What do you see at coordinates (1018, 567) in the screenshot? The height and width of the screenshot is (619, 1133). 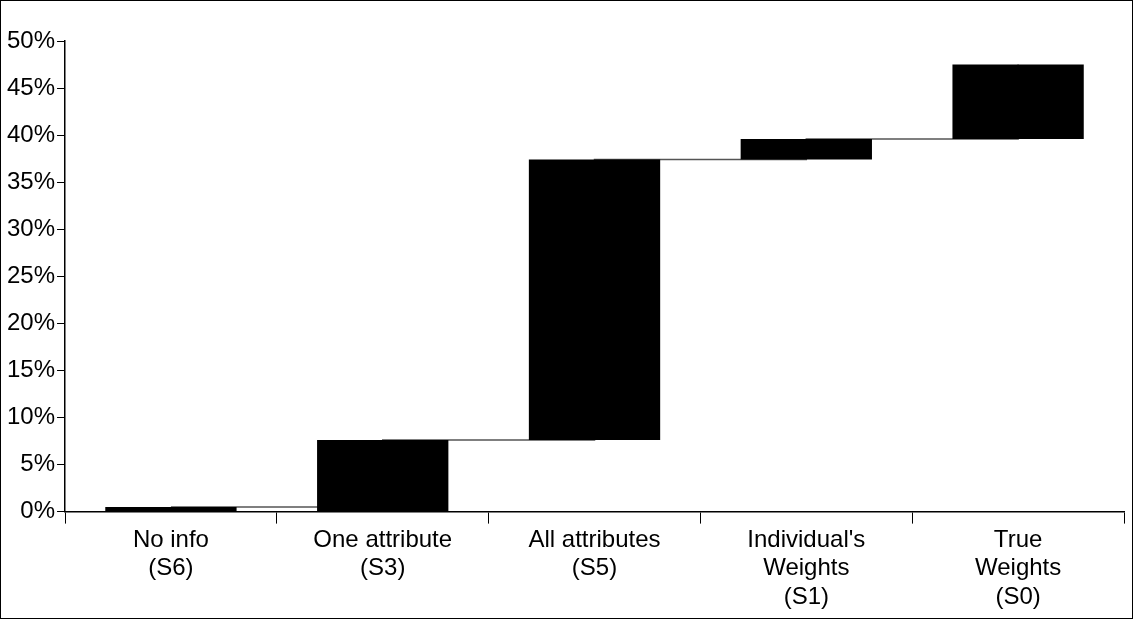 I see `x-tick-label: True Weights (S0)` at bounding box center [1018, 567].